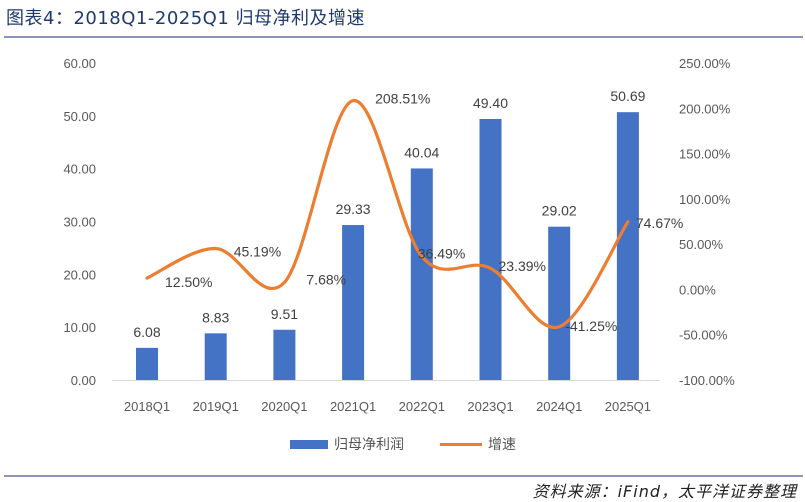 The height and width of the screenshot is (502, 805). What do you see at coordinates (502, 445) in the screenshot?
I see `legend-line-label: 增速` at bounding box center [502, 445].